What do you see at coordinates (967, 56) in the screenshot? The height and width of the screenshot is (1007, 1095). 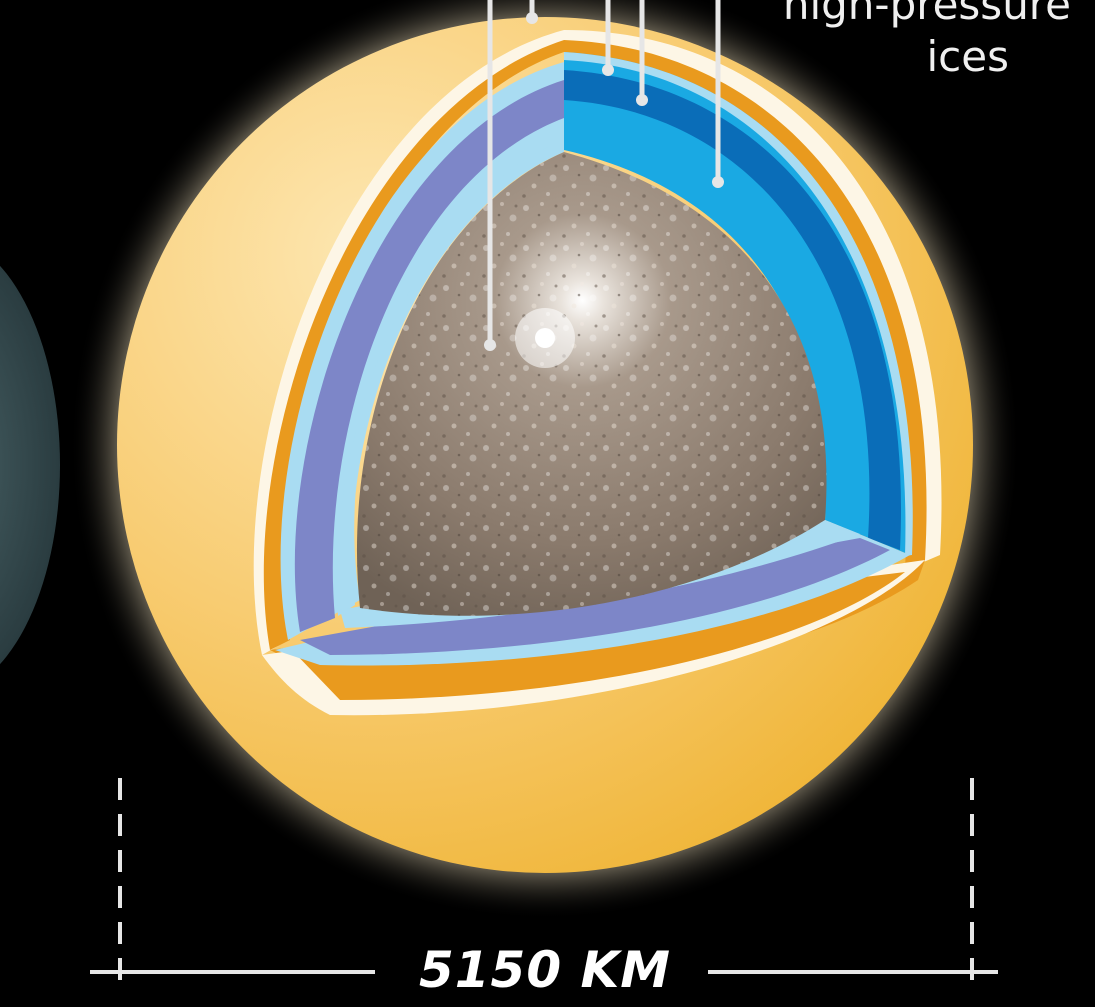 I see `layer-label-line2: ices` at bounding box center [967, 56].